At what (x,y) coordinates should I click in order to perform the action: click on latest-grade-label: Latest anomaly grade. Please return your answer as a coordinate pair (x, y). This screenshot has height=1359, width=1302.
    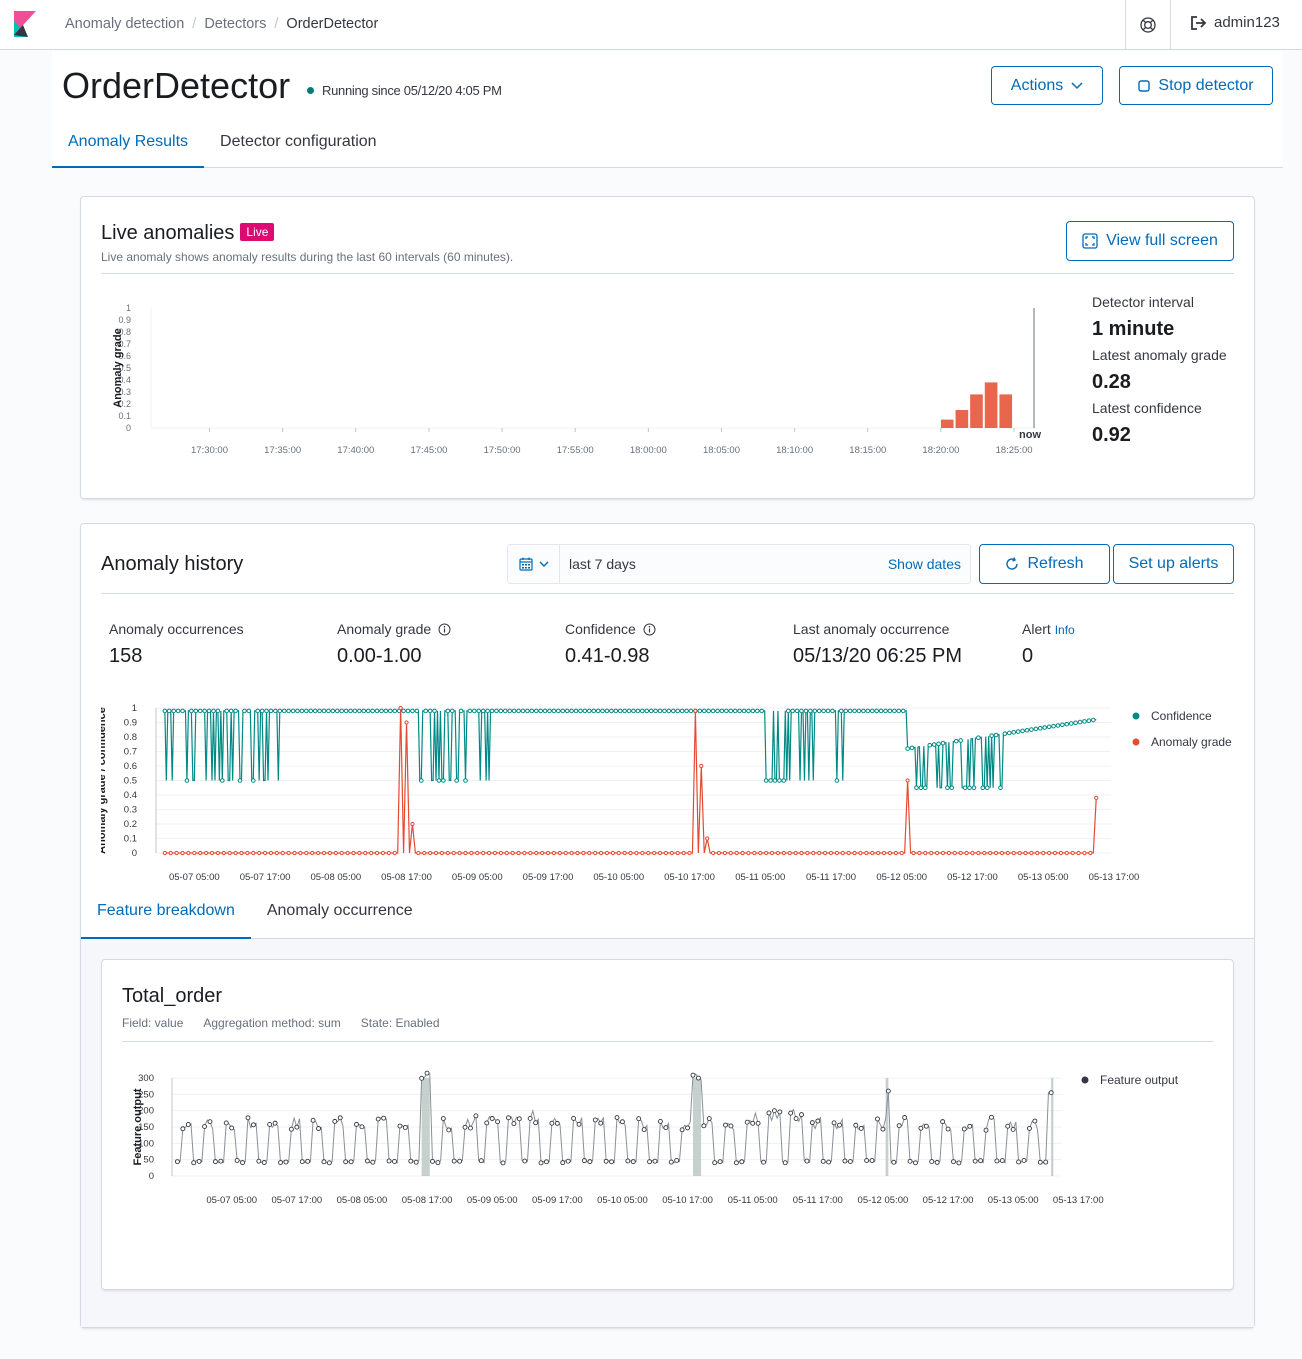
    Looking at the image, I should click on (1159, 355).